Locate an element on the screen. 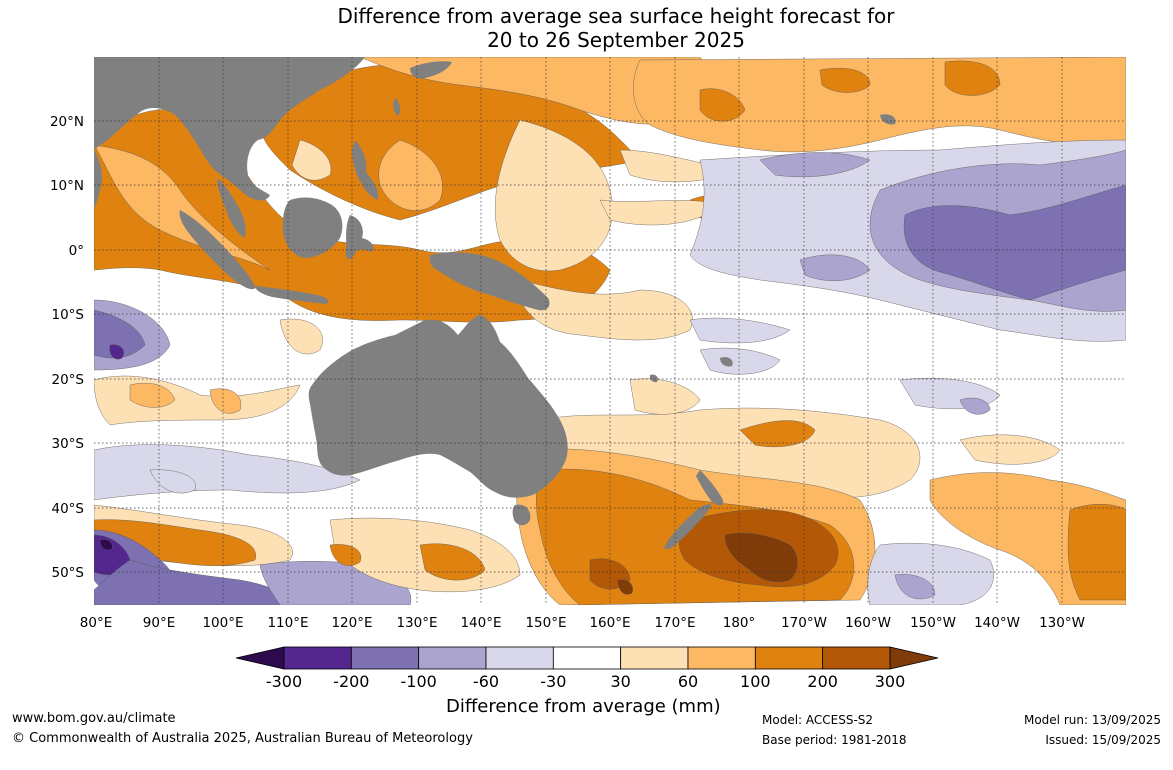 Image resolution: width=1173 pixels, height=770 pixels. lat-label: 0° is located at coordinates (76, 251).